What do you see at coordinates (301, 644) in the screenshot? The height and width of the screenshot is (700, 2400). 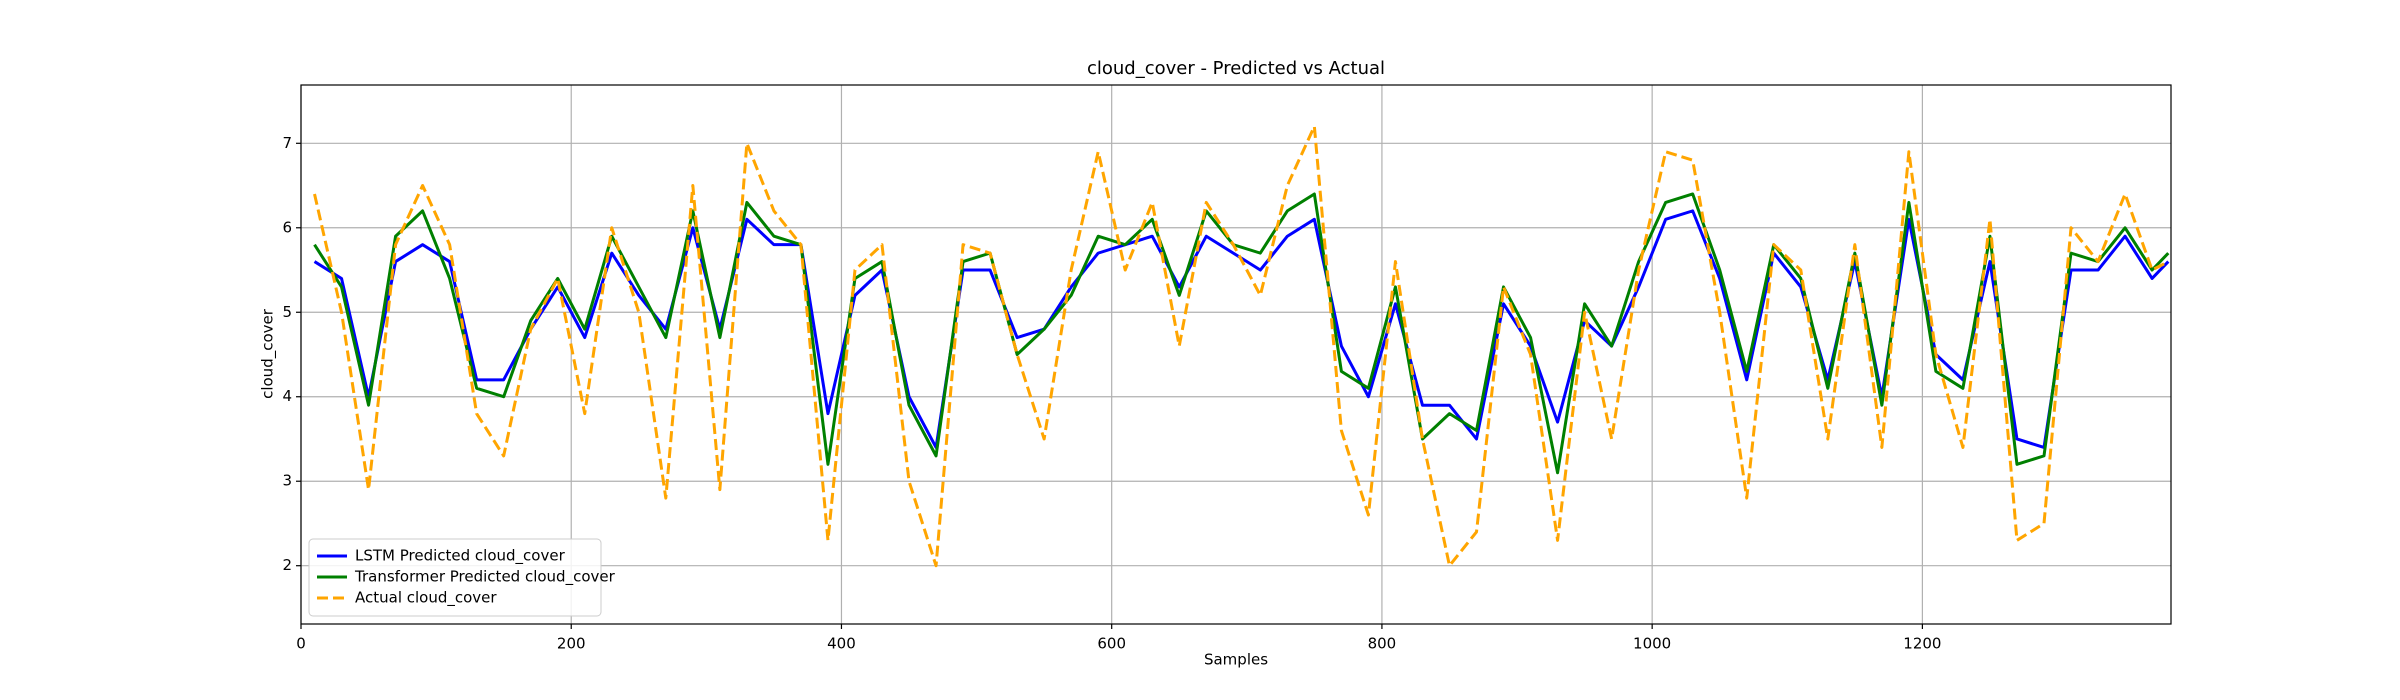 I see `x-tick-label: 0` at bounding box center [301, 644].